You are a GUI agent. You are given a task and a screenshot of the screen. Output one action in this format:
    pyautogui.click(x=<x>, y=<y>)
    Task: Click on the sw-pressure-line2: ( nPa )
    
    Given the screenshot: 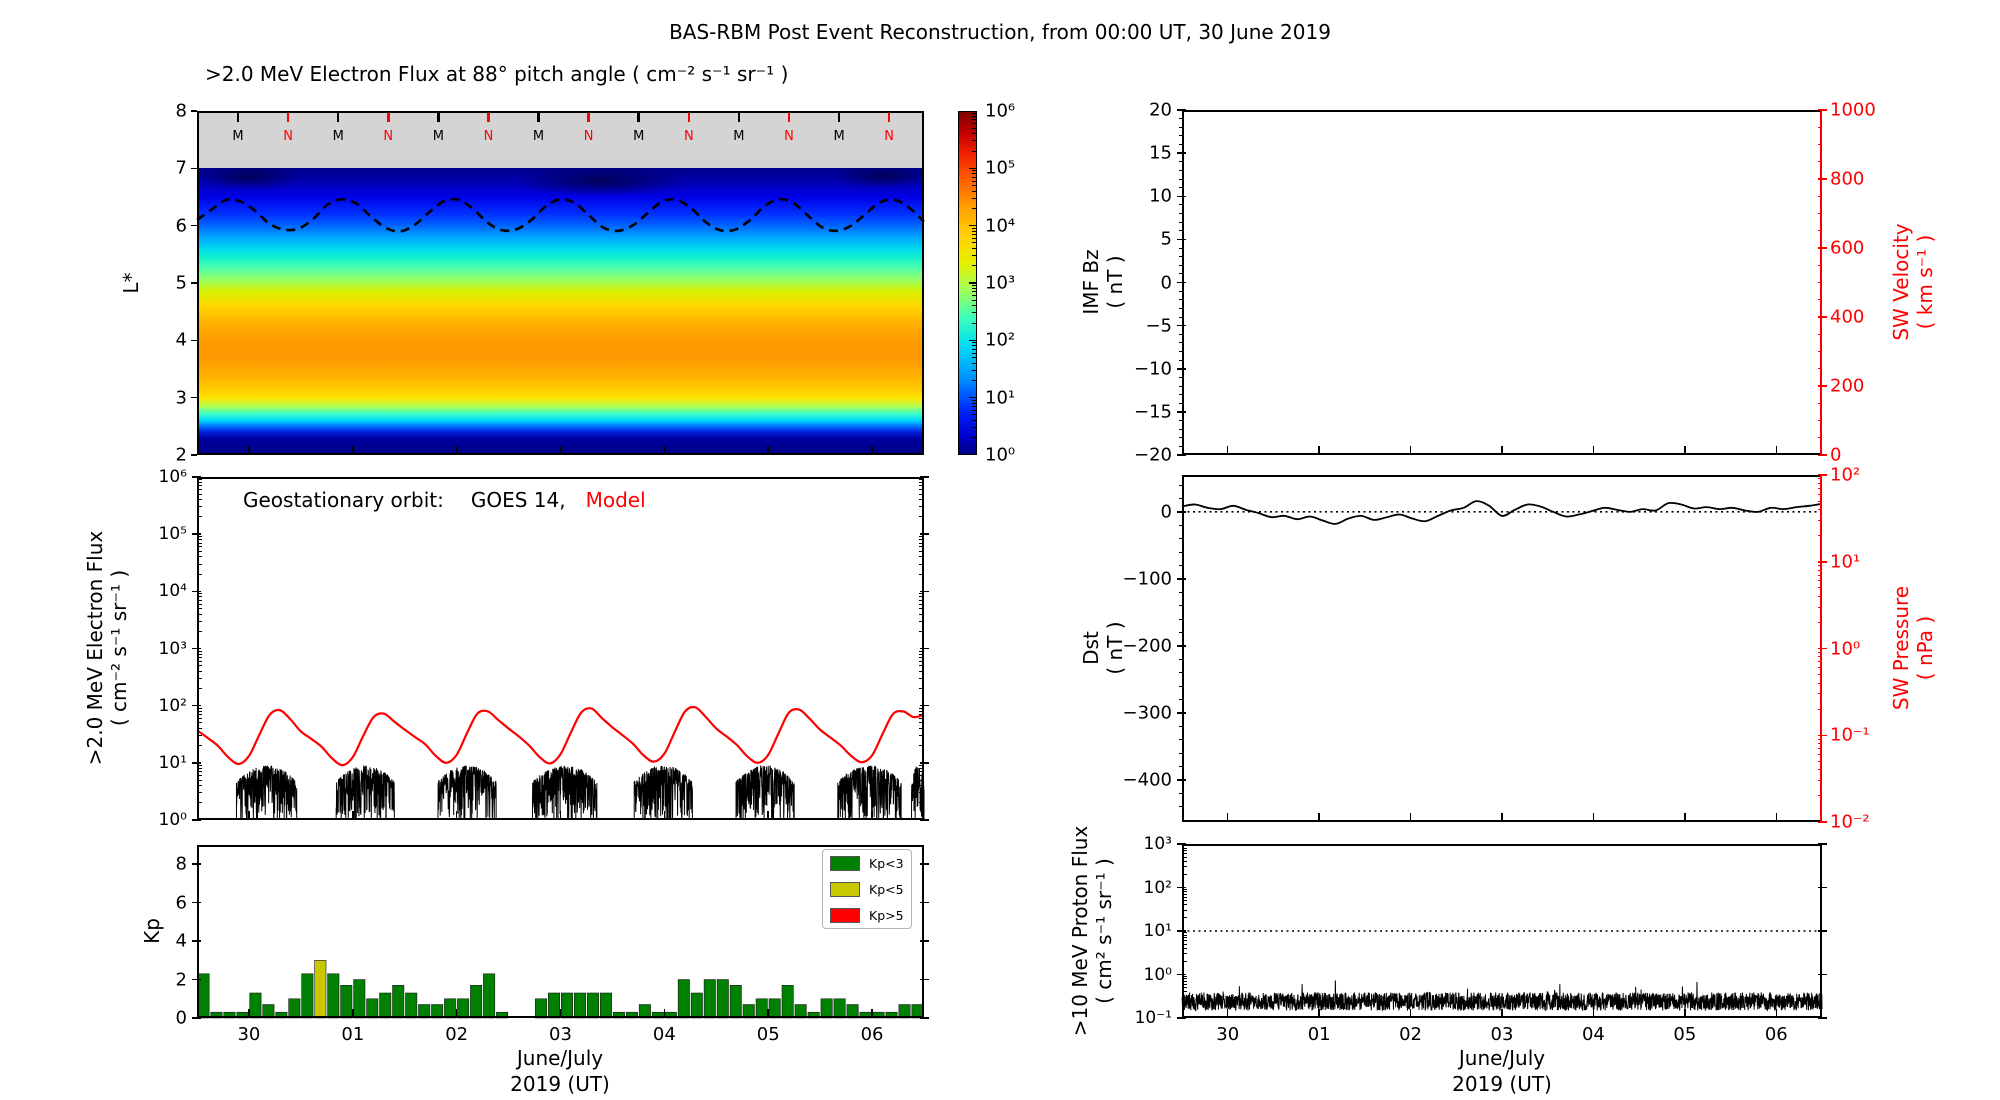 What is the action you would take?
    pyautogui.click(x=1925, y=648)
    